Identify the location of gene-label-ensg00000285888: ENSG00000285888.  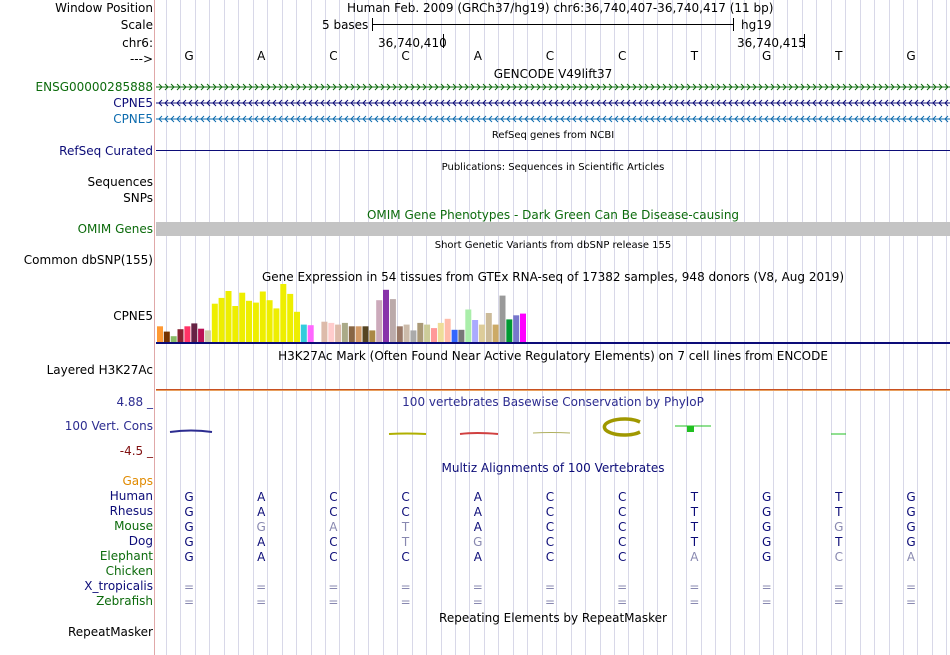
(94, 87).